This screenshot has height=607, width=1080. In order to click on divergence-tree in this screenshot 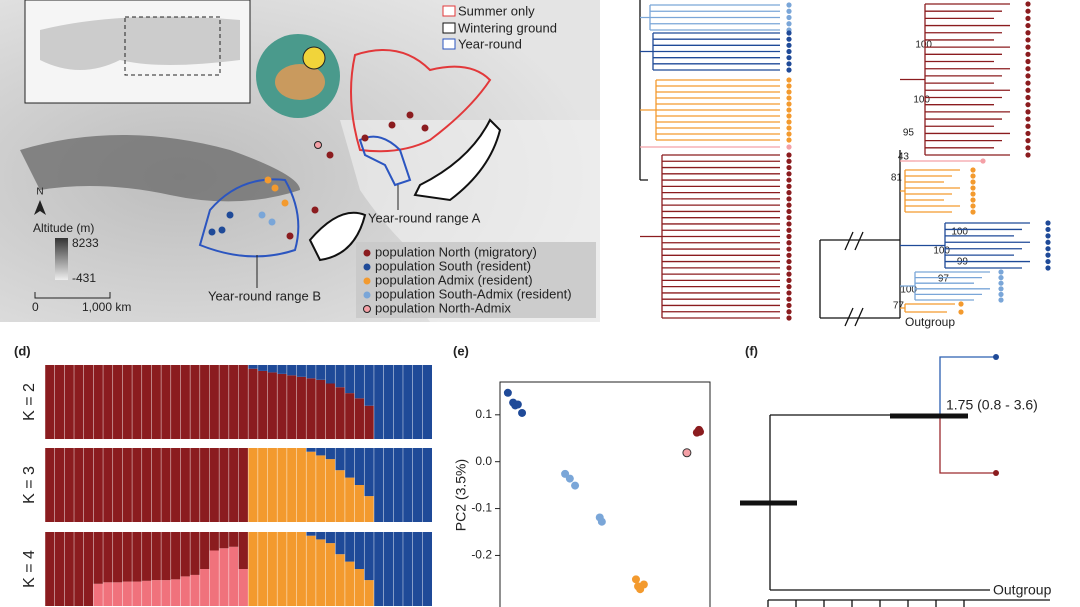, I will do `click(895, 481)`.